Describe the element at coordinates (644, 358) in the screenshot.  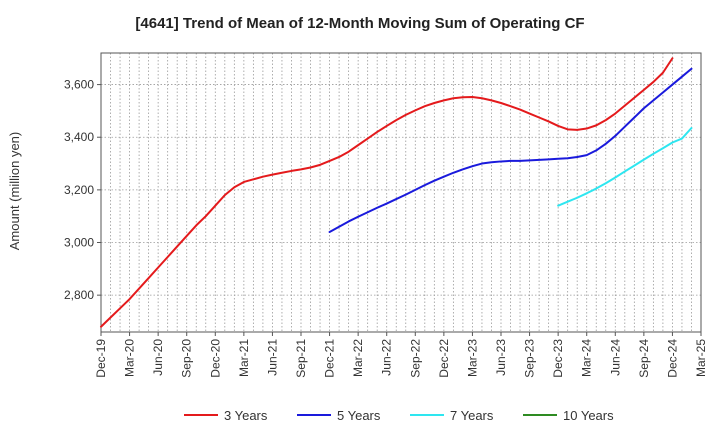
I see `x-tick-label: Sep-24` at that location.